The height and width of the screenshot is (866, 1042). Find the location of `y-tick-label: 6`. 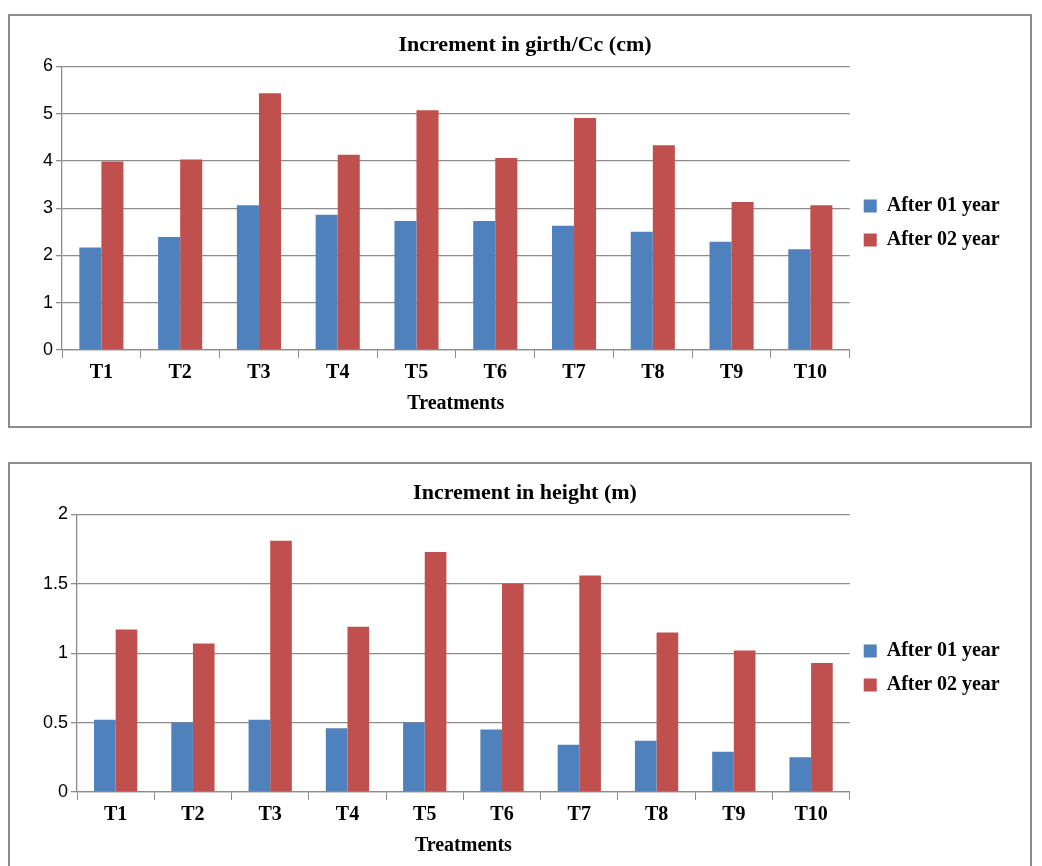

y-tick-label: 6 is located at coordinates (48, 65).